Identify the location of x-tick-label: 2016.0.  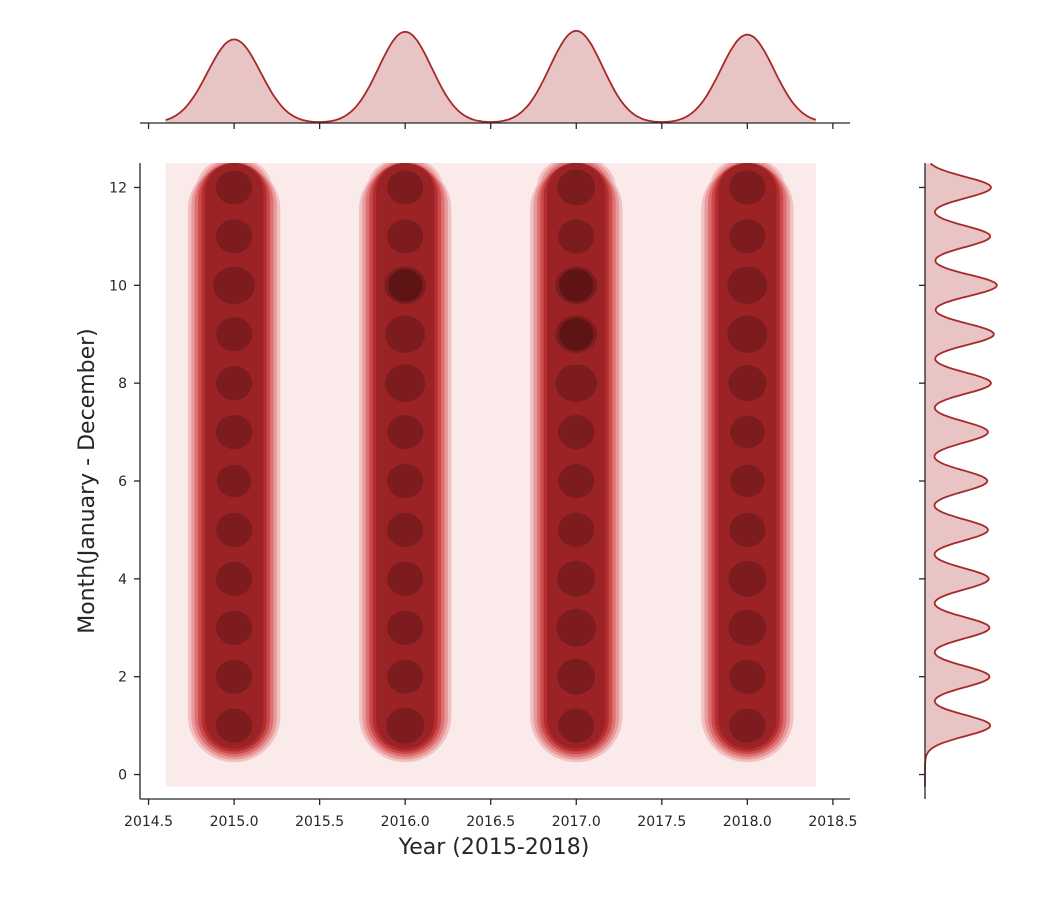
(405, 822).